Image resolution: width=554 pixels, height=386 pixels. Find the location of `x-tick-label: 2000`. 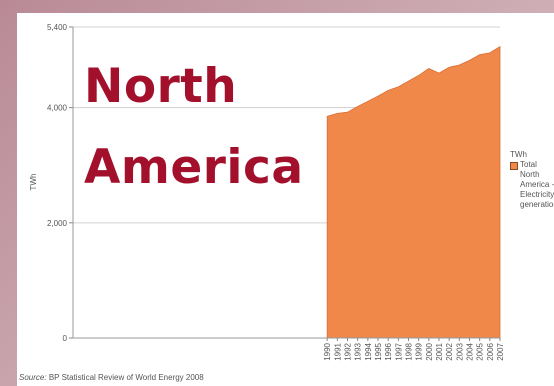

x-tick-label: 2000 is located at coordinates (429, 351).